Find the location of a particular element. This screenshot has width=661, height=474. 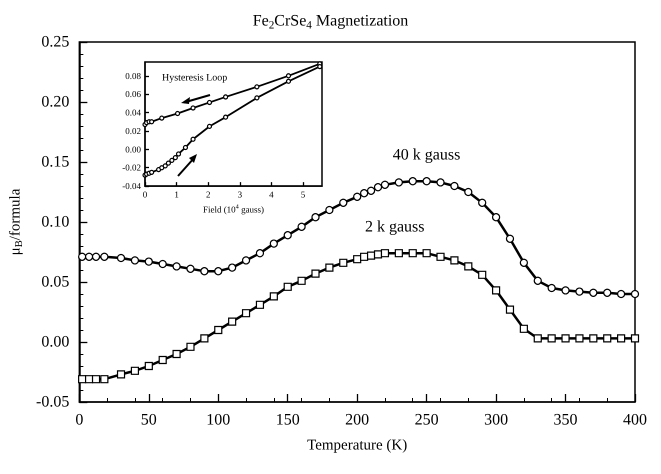

y-tick-label: 0.05 is located at coordinates (55, 282).